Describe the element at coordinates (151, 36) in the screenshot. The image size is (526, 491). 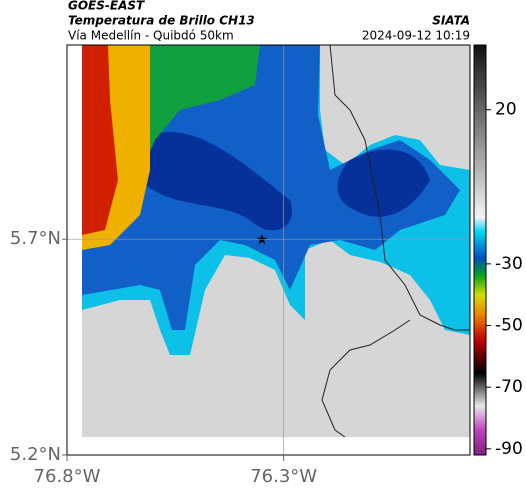
I see `route: Vía Medellín - Quibdó 50km` at that location.